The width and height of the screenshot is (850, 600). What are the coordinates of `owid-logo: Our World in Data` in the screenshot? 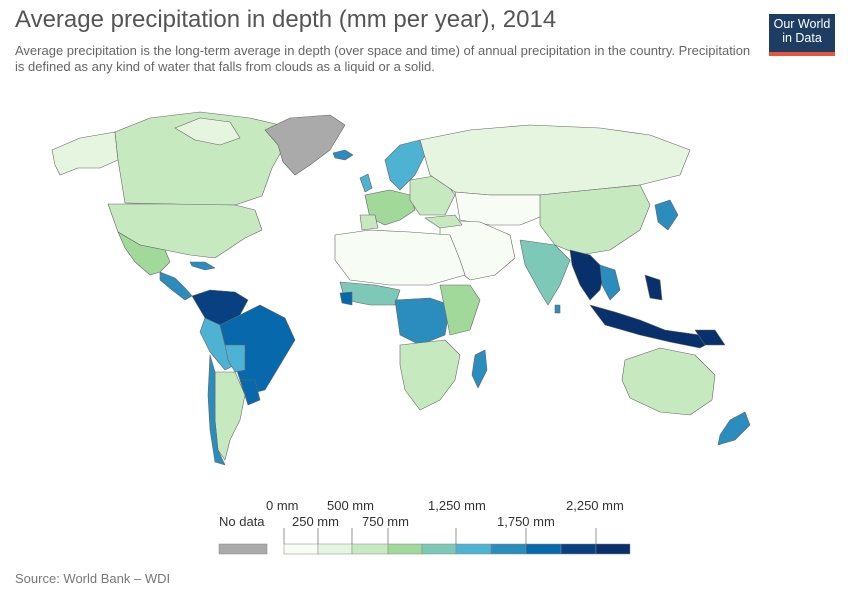 It's located at (802, 35).